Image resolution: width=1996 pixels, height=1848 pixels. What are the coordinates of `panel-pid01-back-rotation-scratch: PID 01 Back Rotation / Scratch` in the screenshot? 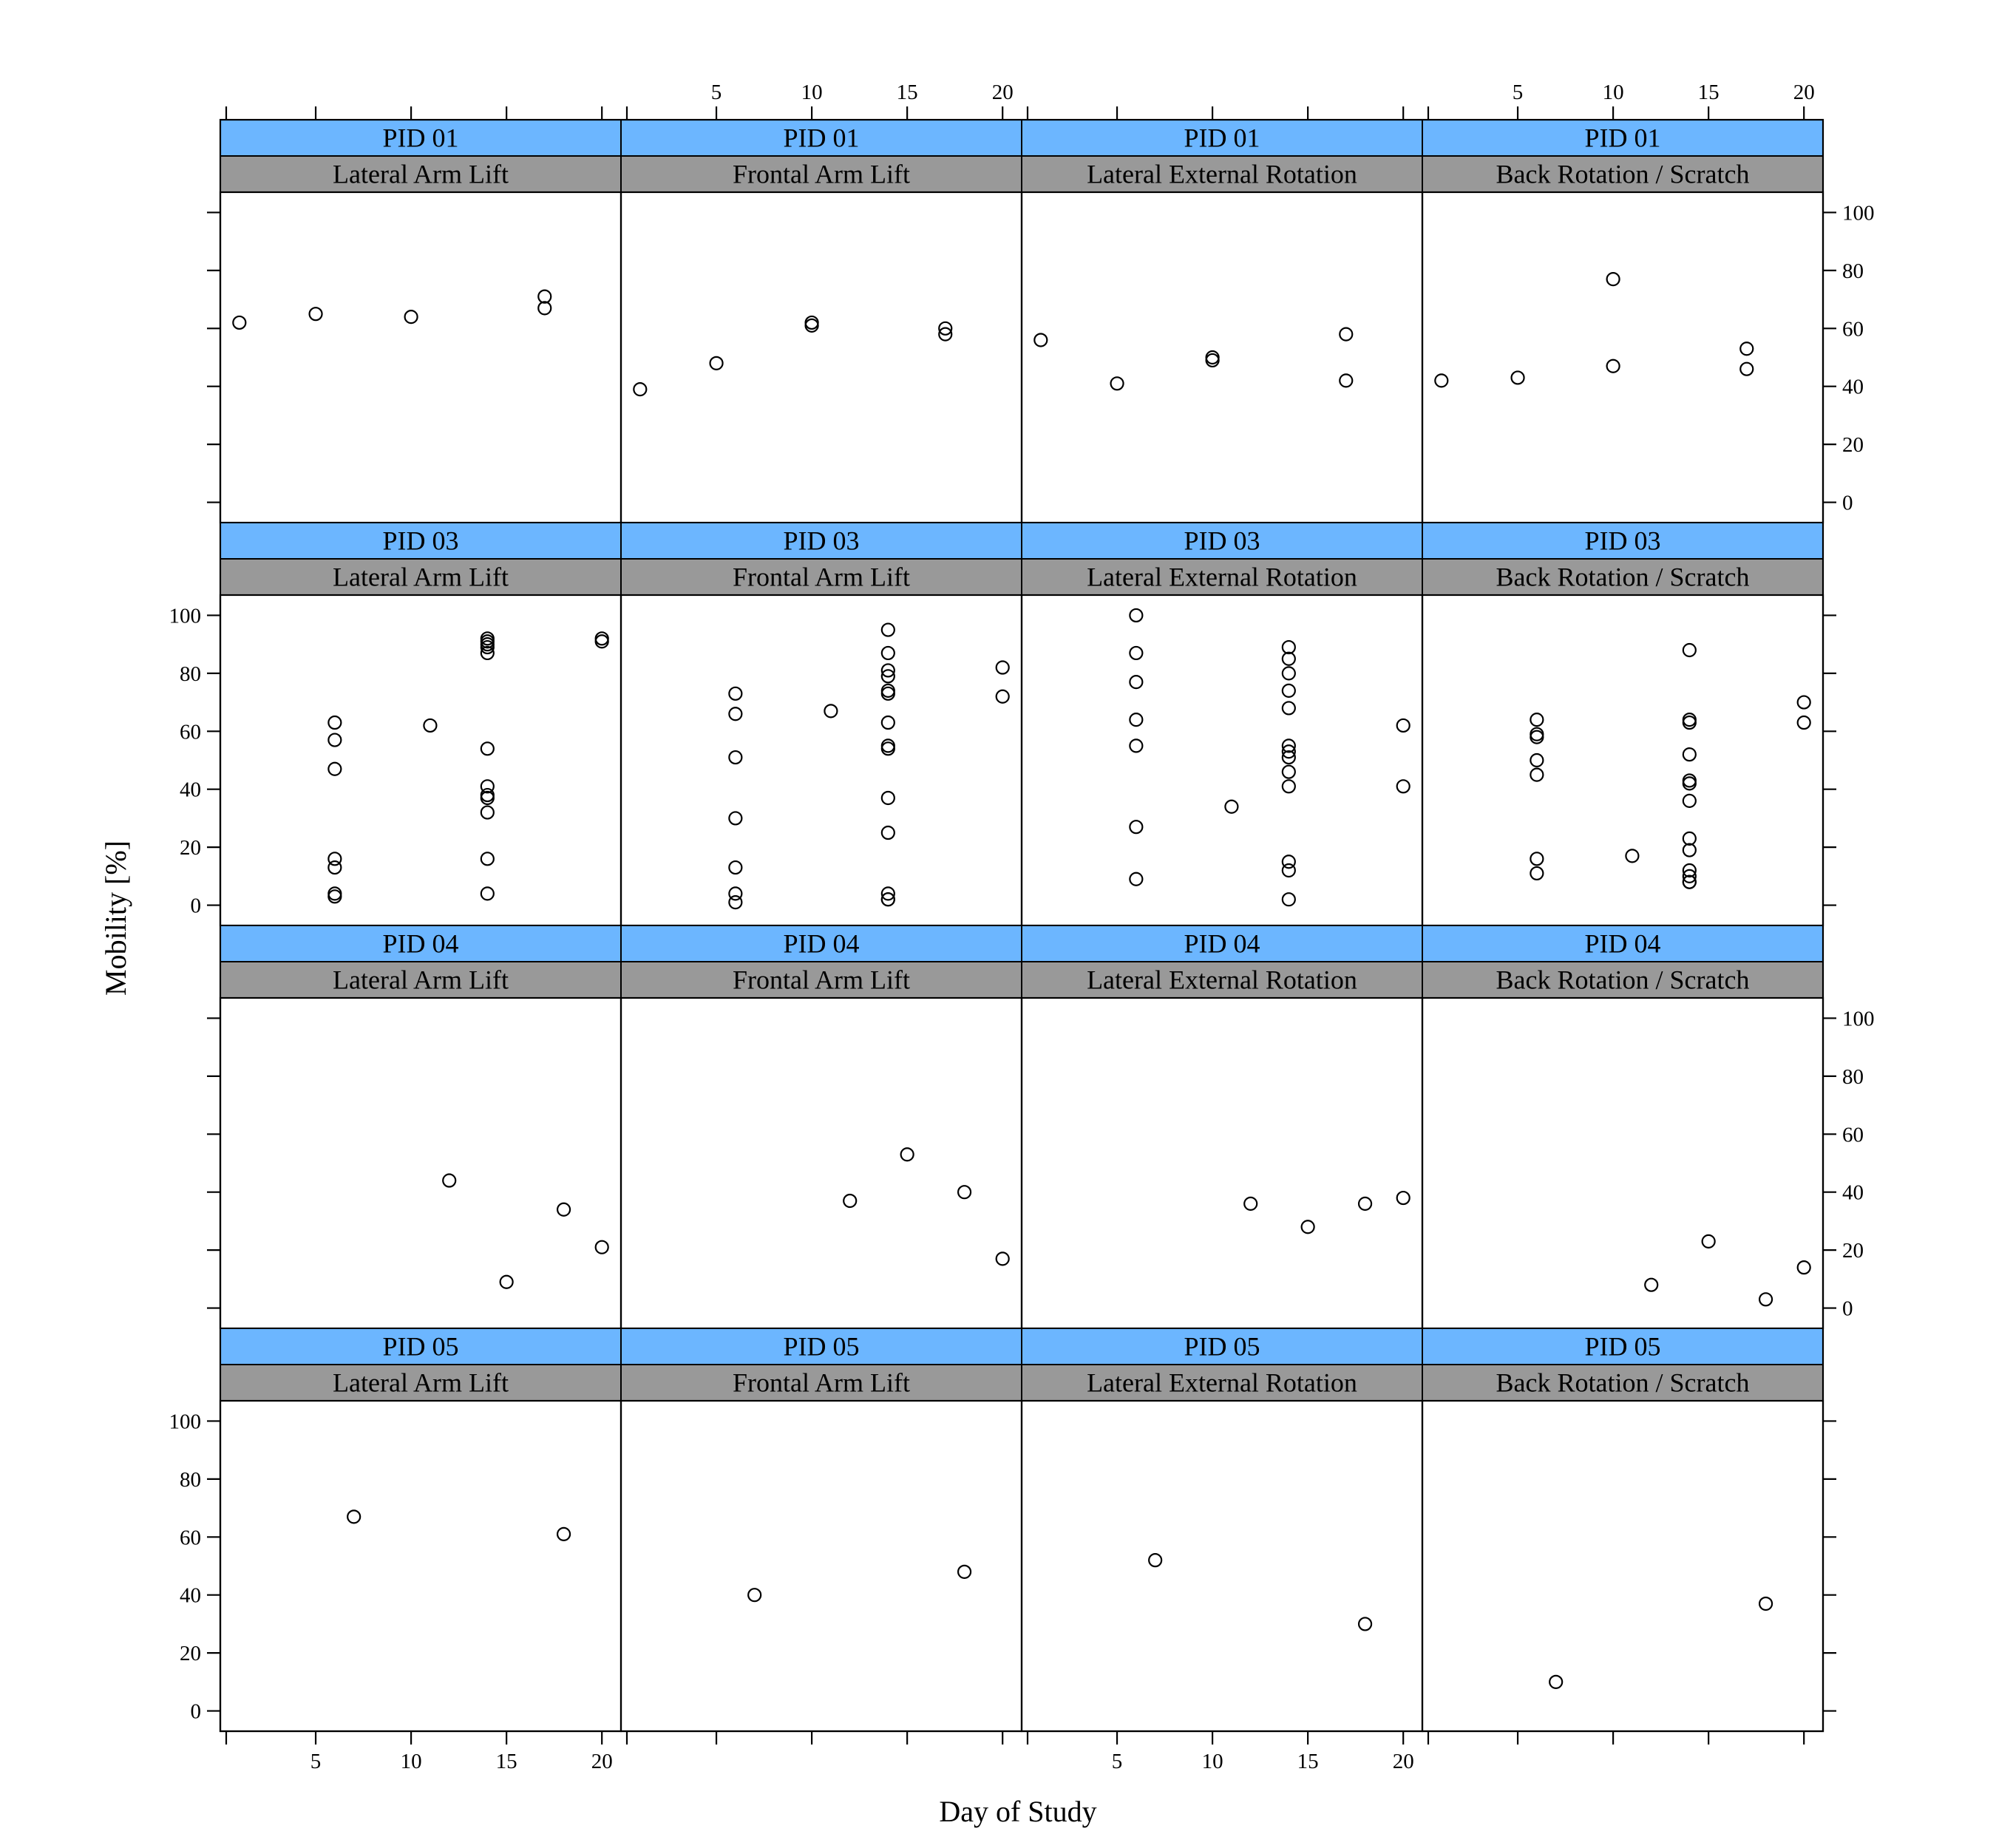 It's located at (1622, 321).